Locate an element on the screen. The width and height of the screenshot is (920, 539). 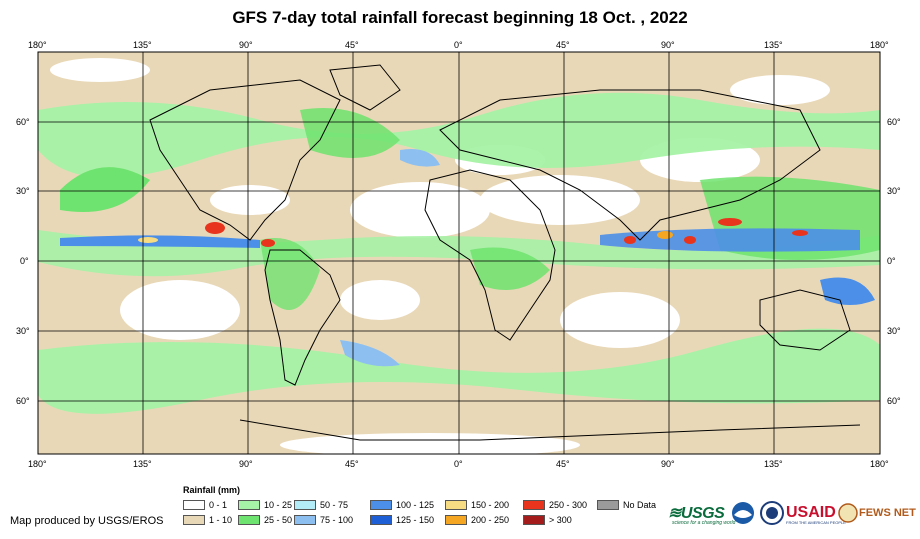
legend-label: 50 - 75 is located at coordinates (334, 505).